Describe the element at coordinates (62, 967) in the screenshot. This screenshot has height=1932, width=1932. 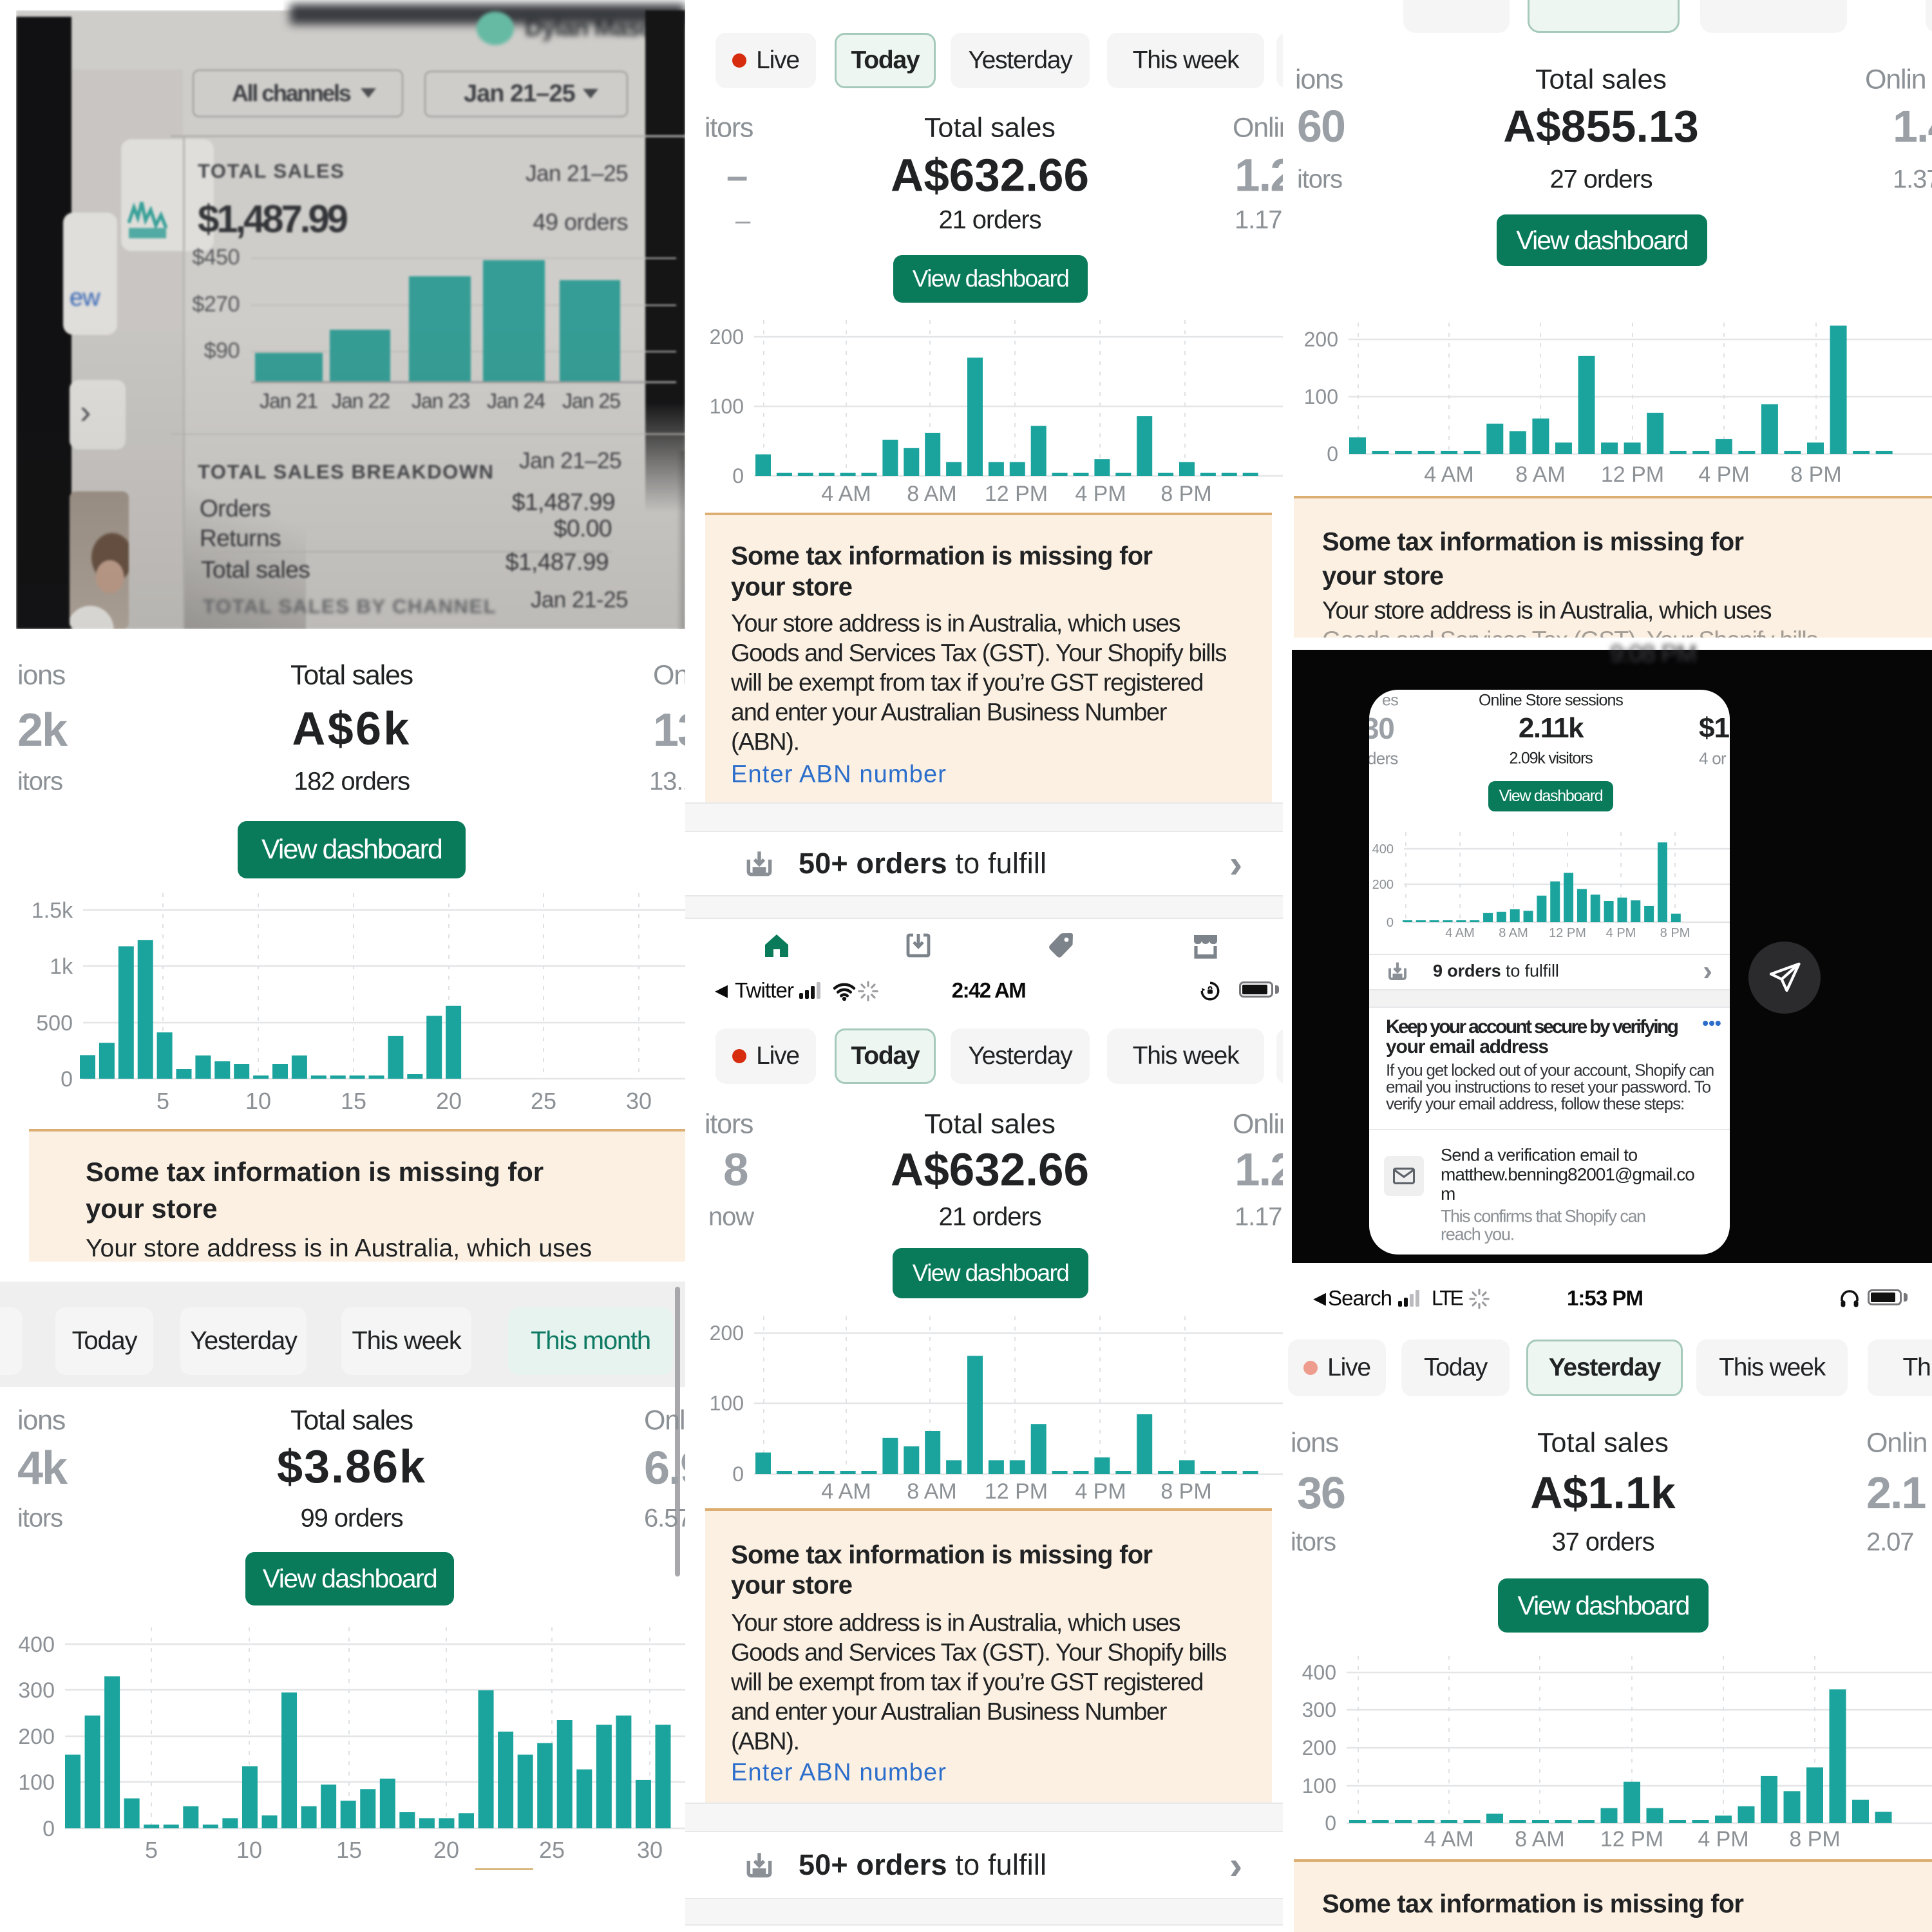
I see `svg-text: 1k` at that location.